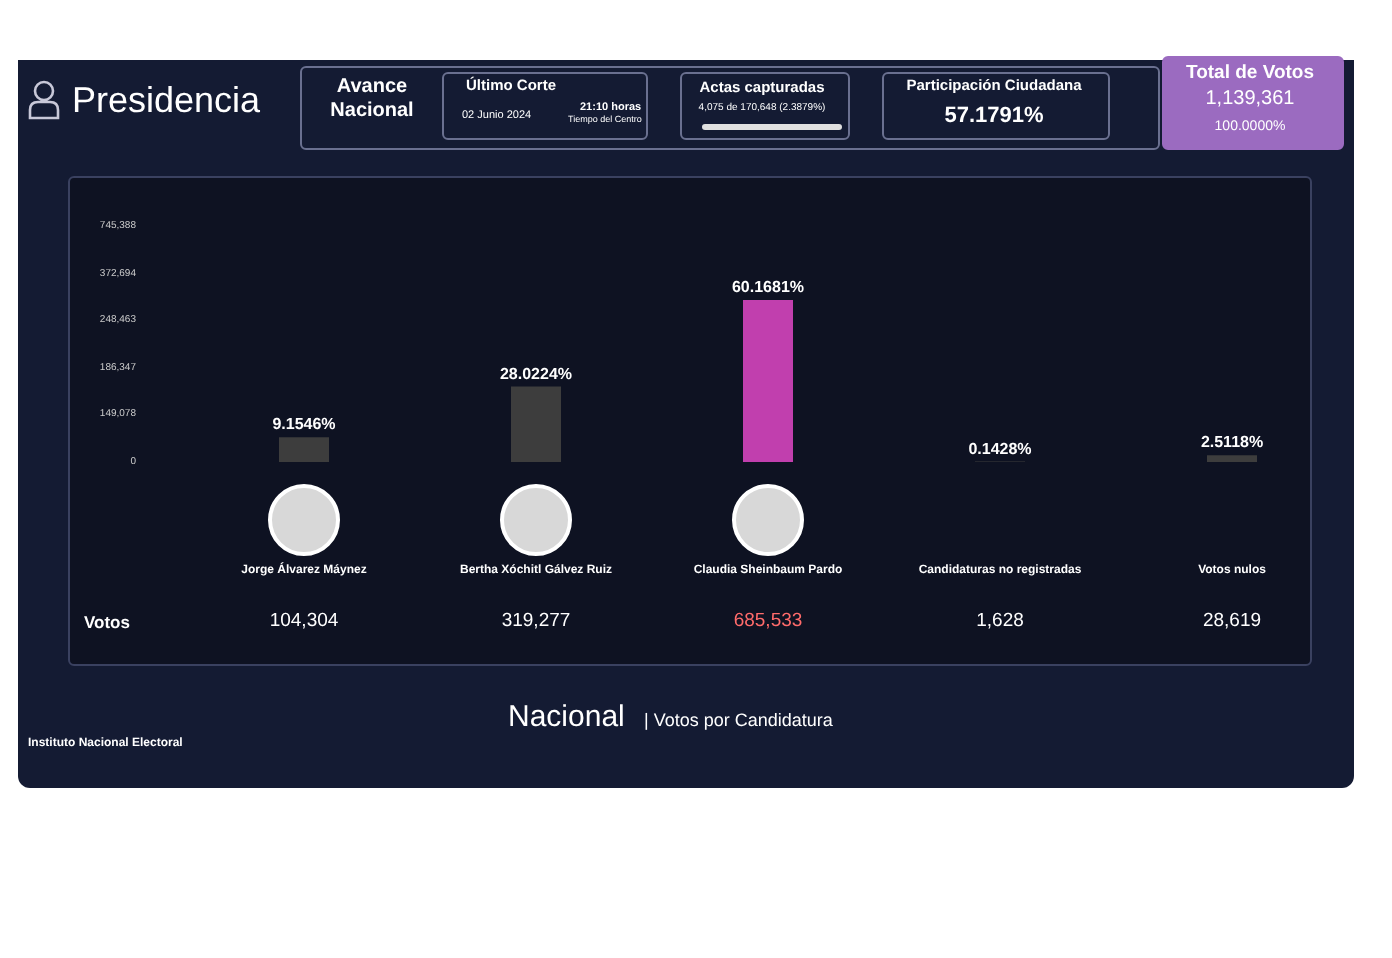 The width and height of the screenshot is (1392, 958). What do you see at coordinates (1250, 73) in the screenshot?
I see `text: Total de Votos` at bounding box center [1250, 73].